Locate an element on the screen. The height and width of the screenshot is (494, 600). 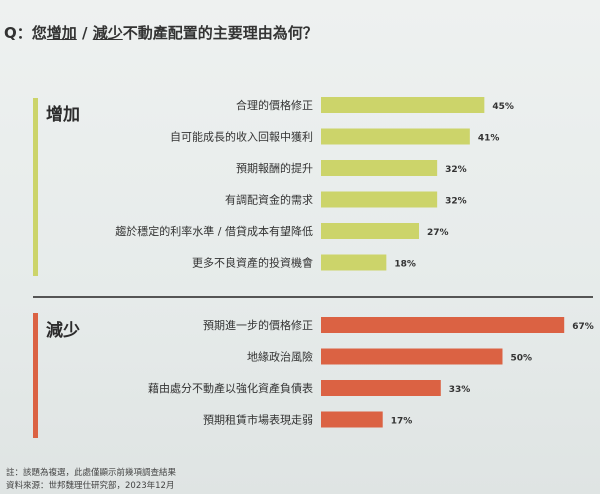
increase-value-label: 27% is located at coordinates (438, 233).